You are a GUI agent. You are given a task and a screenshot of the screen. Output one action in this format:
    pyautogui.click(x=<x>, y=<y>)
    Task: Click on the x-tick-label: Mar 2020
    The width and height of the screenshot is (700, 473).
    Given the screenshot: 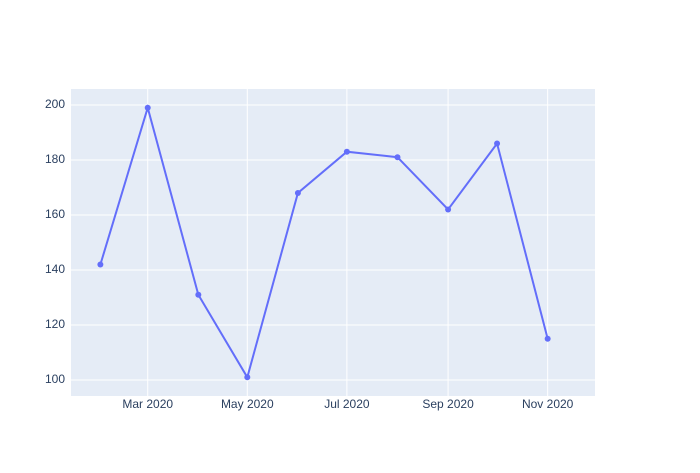 What is the action you would take?
    pyautogui.click(x=147, y=404)
    